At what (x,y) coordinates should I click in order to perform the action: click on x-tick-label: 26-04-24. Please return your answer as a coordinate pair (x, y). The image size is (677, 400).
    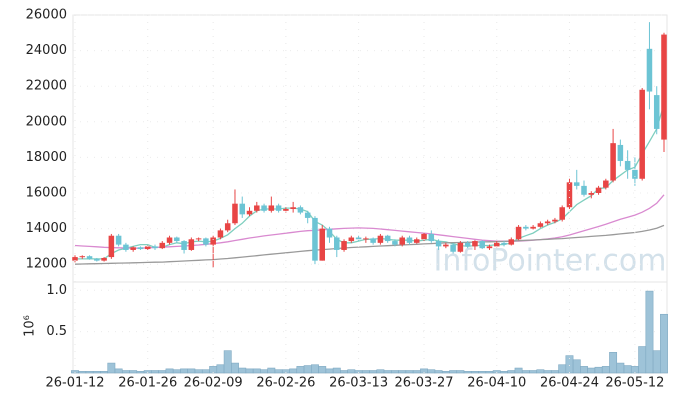
    Looking at the image, I should click on (569, 383).